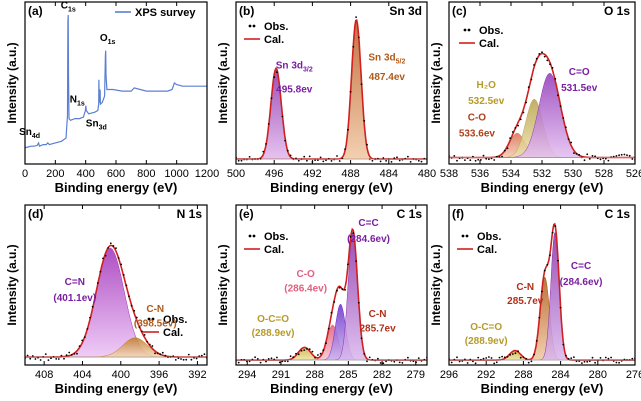  Describe the element at coordinates (598, 375) in the screenshot. I see `x-tick-label: 280` at that location.